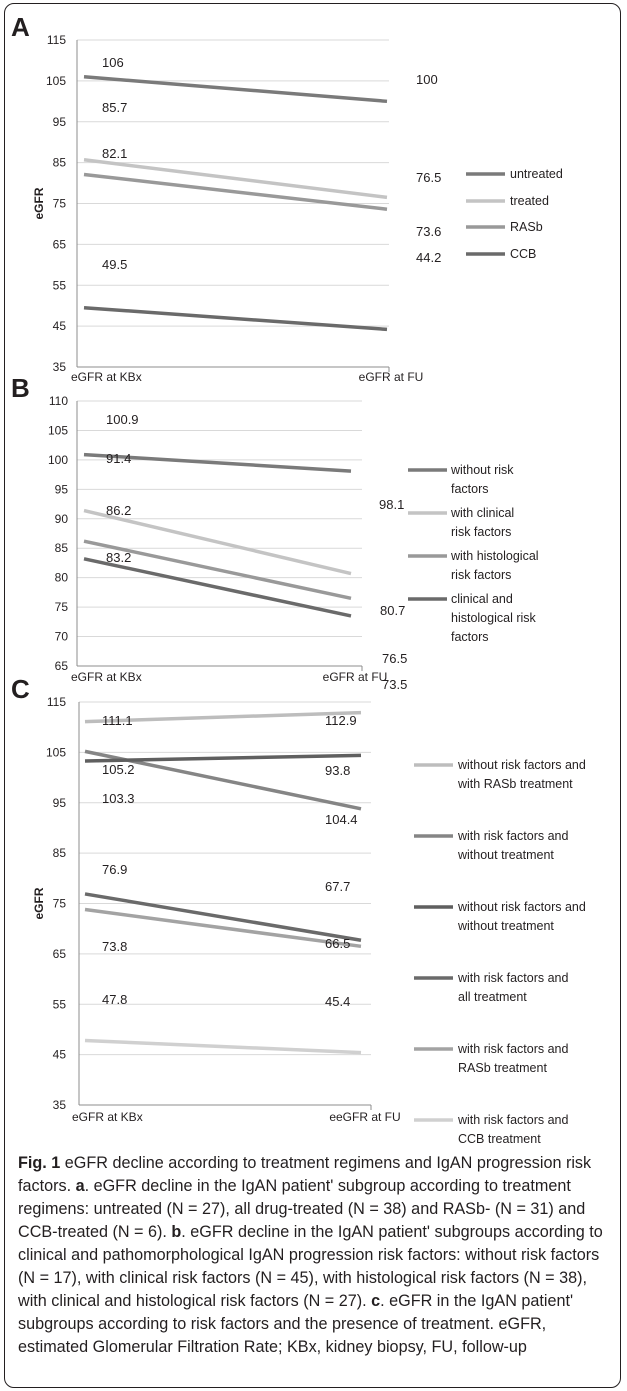 This screenshot has width=627, height=1391. What do you see at coordinates (526, 227) in the screenshot?
I see `panel-a-legend-label: RASb` at bounding box center [526, 227].